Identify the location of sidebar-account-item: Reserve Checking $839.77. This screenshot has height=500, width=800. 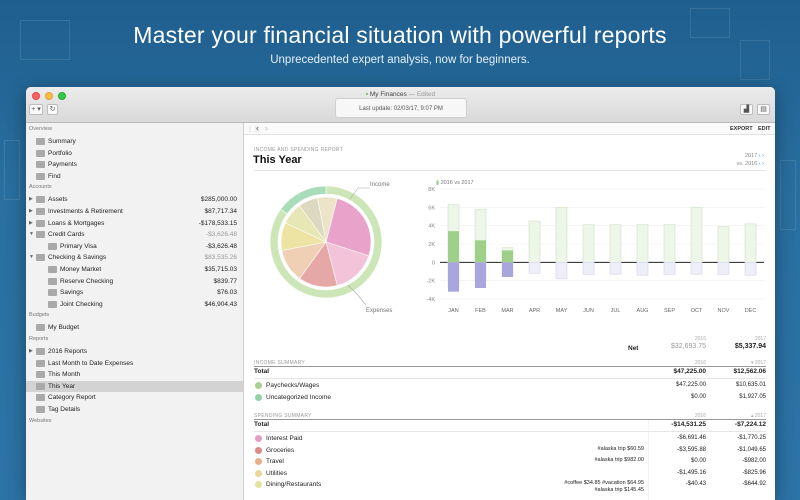
(134, 281).